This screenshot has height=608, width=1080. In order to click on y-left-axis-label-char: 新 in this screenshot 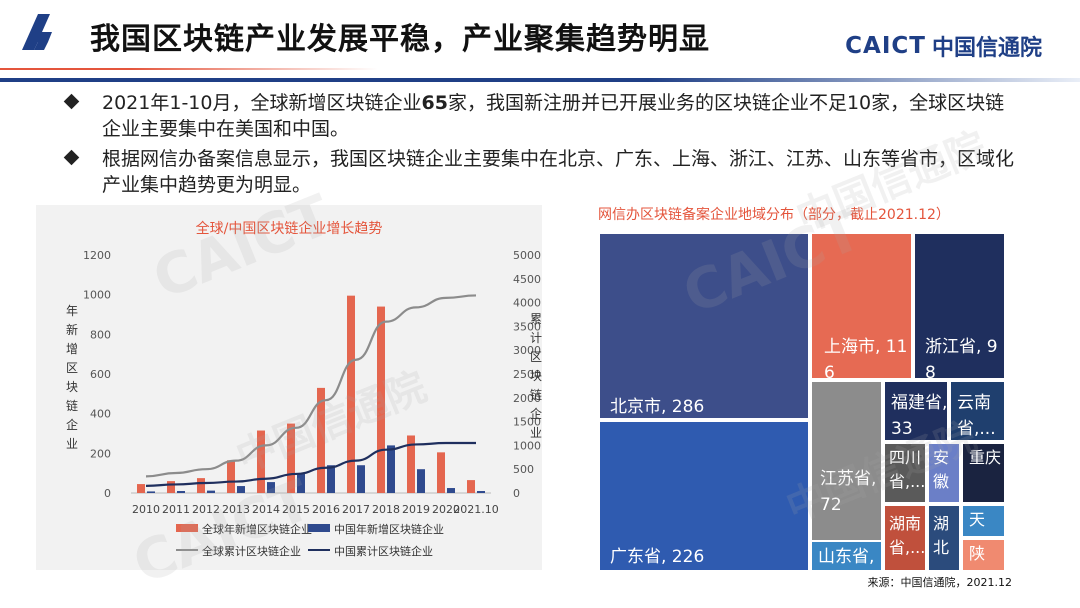, I will do `click(72, 329)`.